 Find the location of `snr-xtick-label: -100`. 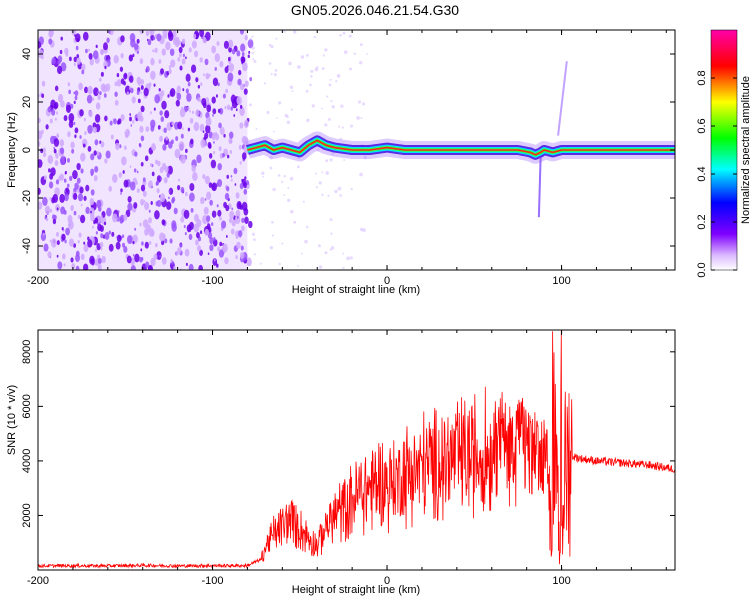

snr-xtick-label: -100 is located at coordinates (213, 581).